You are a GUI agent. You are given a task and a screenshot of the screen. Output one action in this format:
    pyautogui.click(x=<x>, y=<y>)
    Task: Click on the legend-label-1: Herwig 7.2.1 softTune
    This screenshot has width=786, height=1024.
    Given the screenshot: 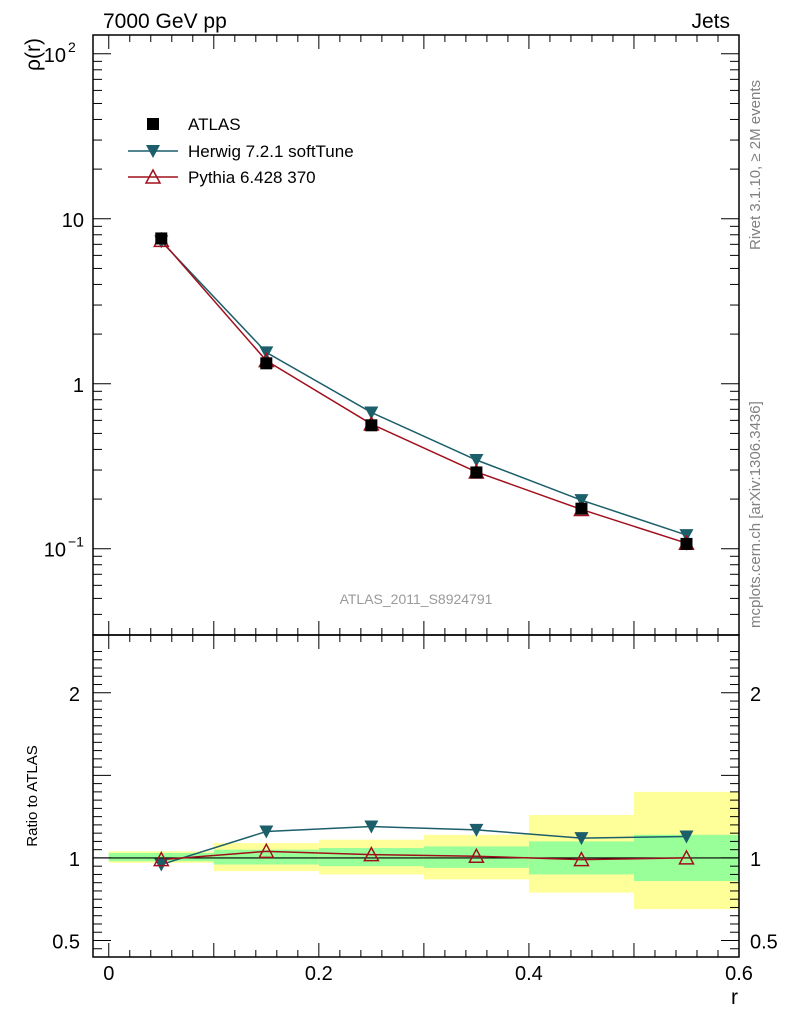 What is the action you would take?
    pyautogui.click(x=271, y=151)
    